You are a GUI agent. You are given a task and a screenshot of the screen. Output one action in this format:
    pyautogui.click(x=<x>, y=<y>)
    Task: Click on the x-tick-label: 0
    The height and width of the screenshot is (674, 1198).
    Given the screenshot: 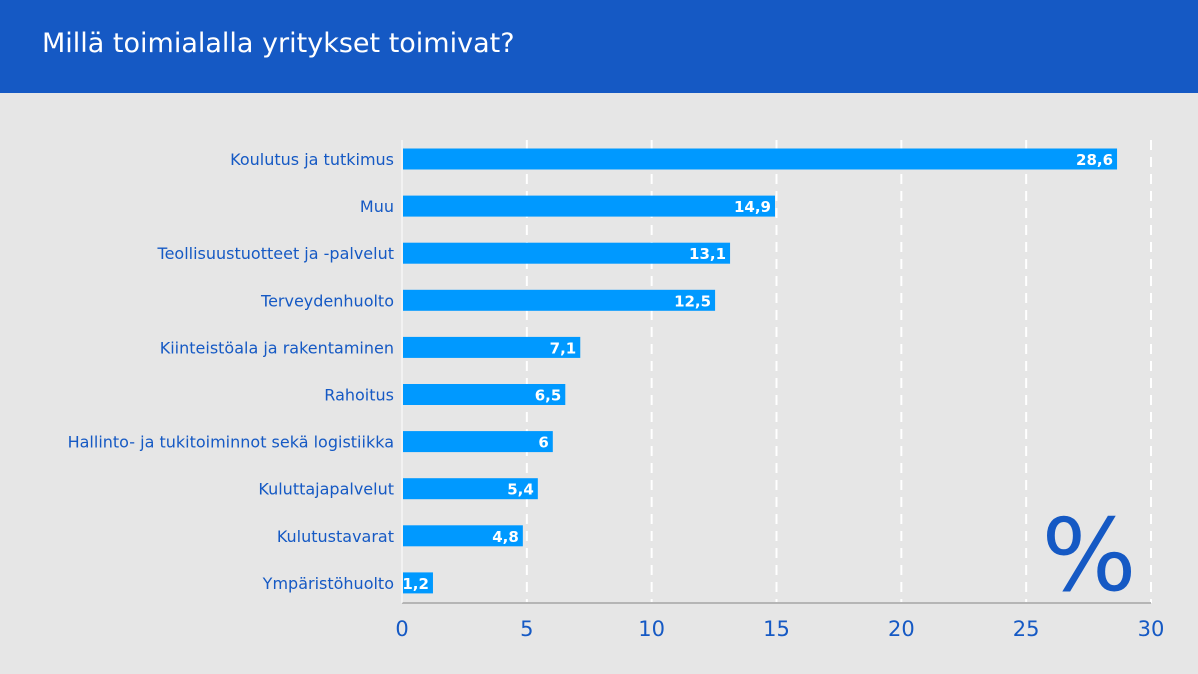 What is the action you would take?
    pyautogui.click(x=401, y=629)
    